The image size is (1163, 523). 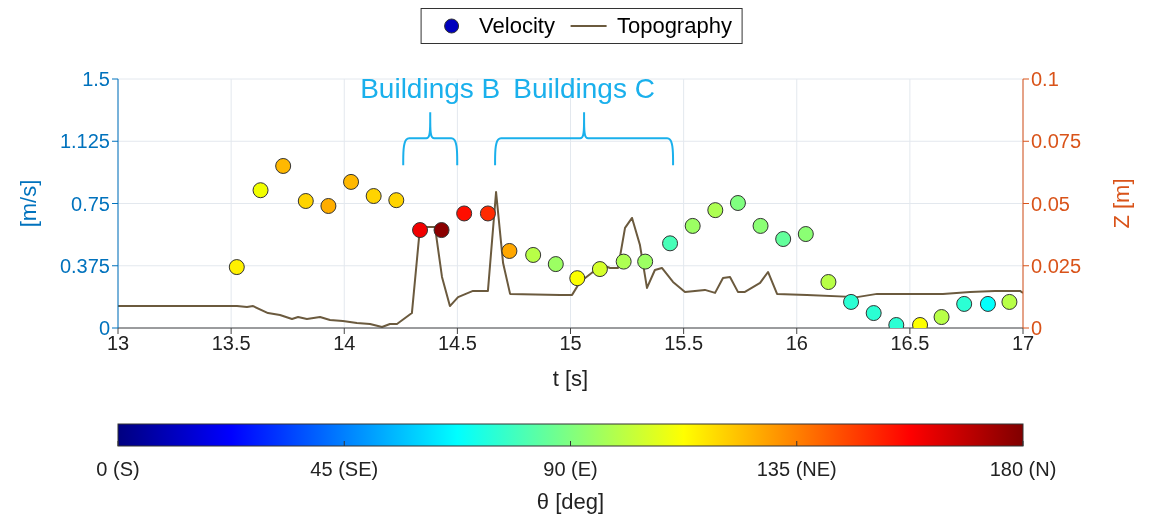 I want to click on y-tick-label: 1.125, so click(x=84, y=141).